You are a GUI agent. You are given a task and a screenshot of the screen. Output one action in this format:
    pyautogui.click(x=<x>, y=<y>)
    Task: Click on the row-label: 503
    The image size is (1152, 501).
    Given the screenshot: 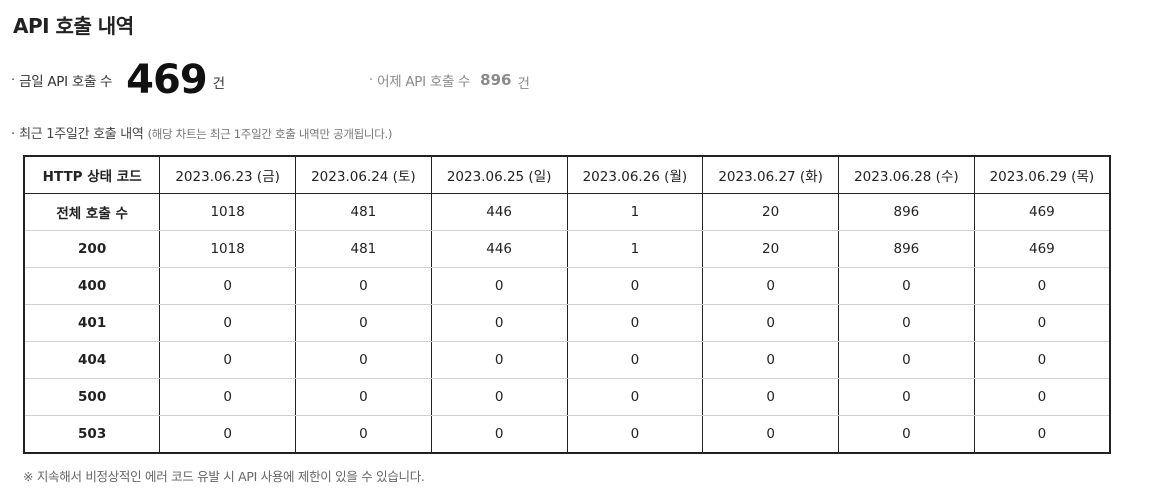 What is the action you would take?
    pyautogui.click(x=92, y=434)
    